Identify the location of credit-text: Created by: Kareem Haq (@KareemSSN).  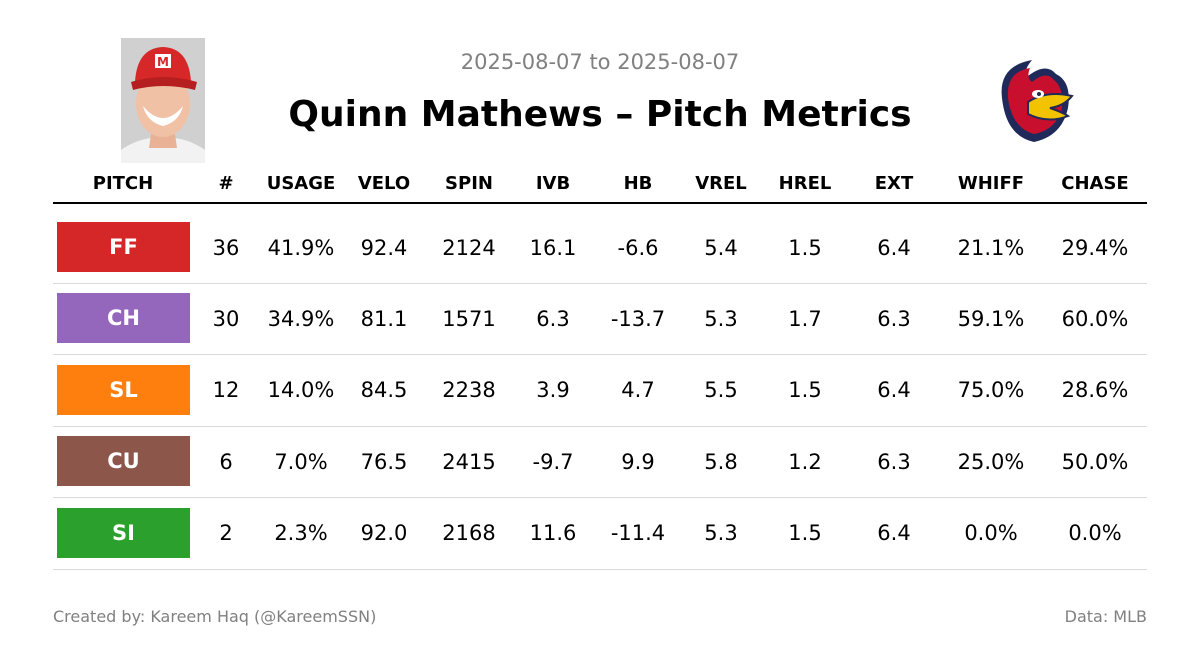
(215, 616).